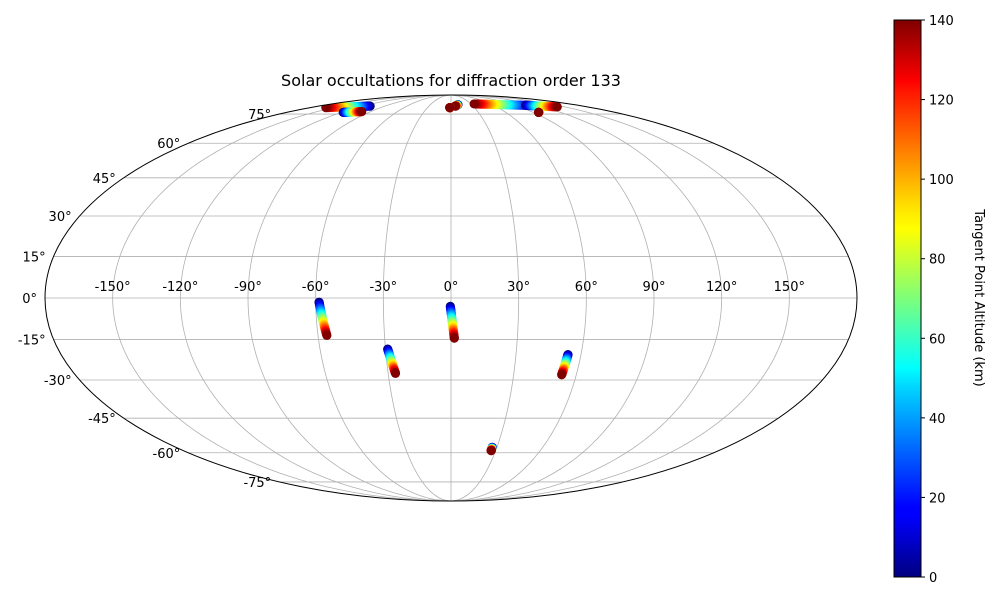  I want to click on colorbar-gradient, so click(907, 298).